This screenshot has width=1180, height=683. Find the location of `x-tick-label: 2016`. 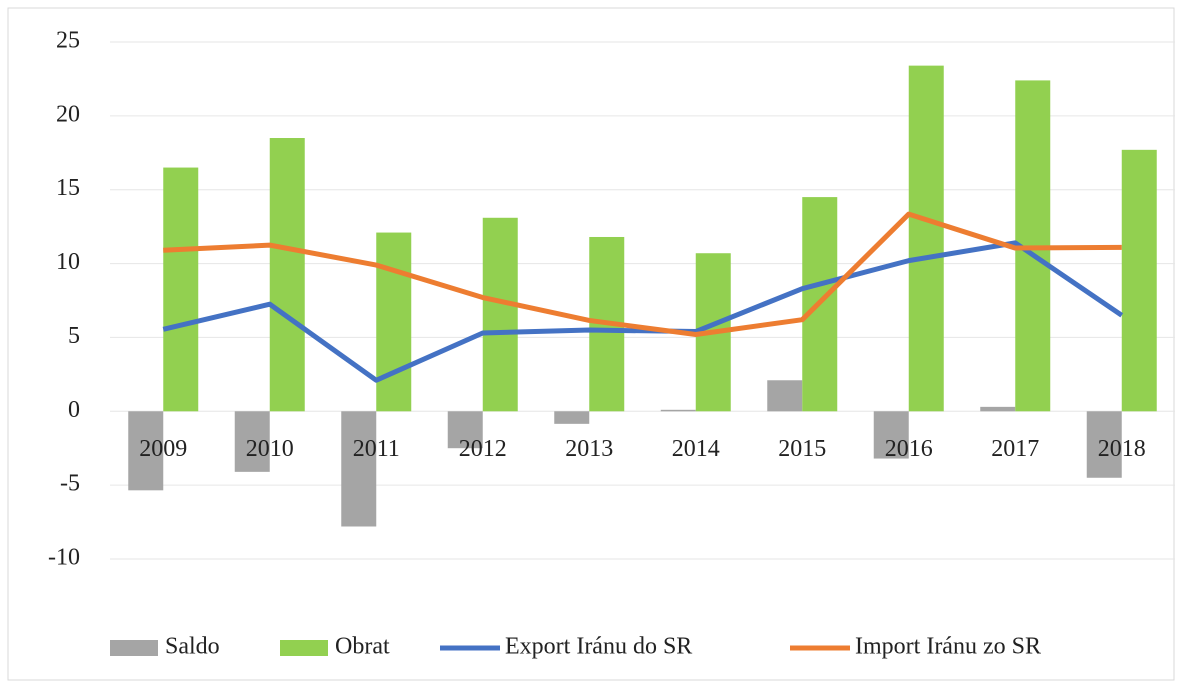

x-tick-label: 2016 is located at coordinates (909, 449).